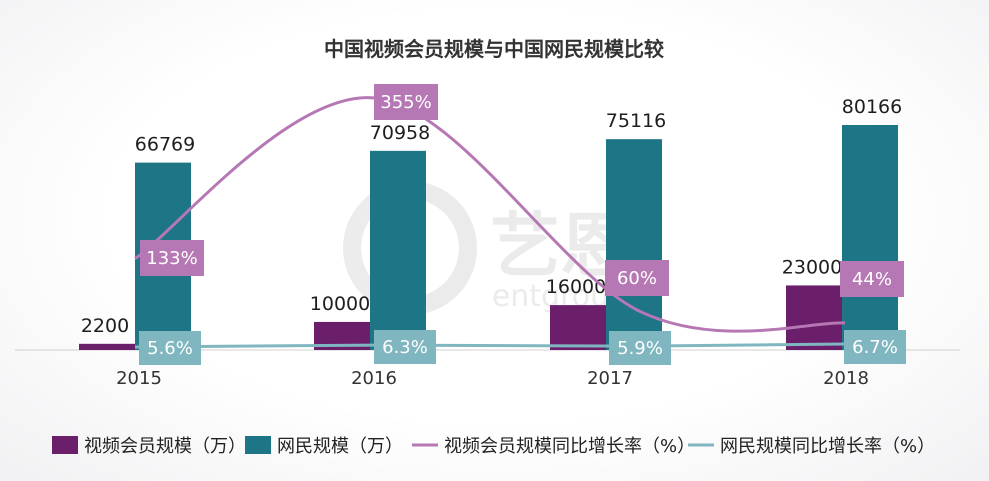 This screenshot has height=481, width=989. I want to click on x-tick-2017: 2017, so click(610, 378).